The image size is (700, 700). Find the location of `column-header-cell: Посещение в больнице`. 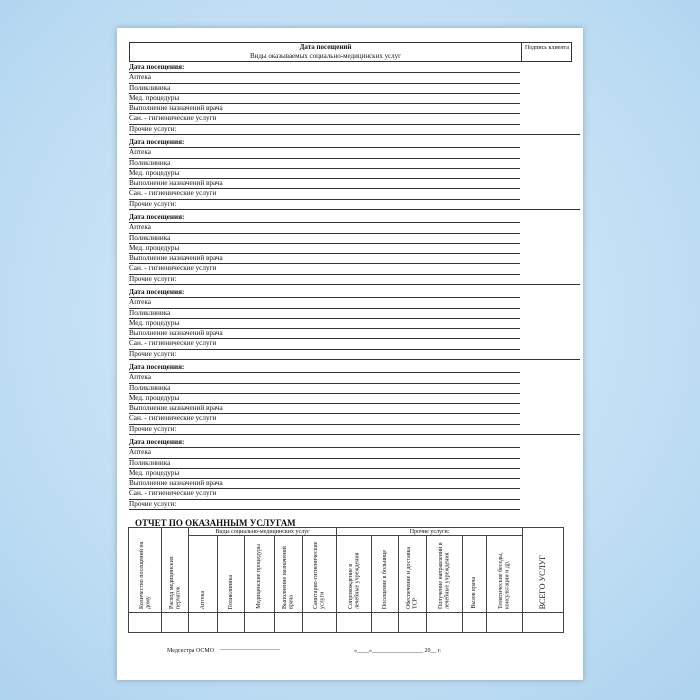

column-header-cell: Посещение в больнице is located at coordinates (385, 574).